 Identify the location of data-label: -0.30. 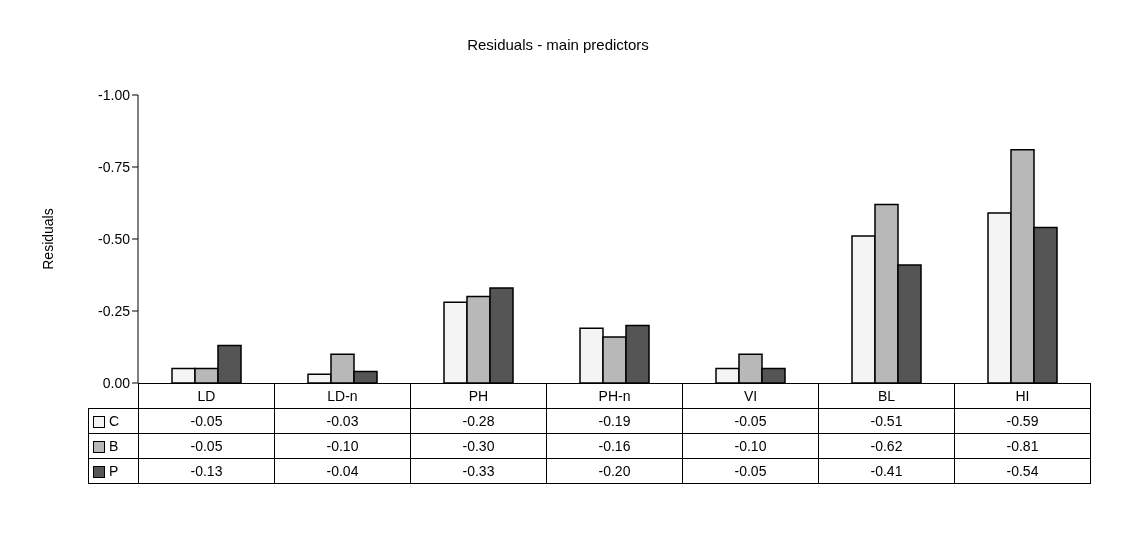
(478, 446).